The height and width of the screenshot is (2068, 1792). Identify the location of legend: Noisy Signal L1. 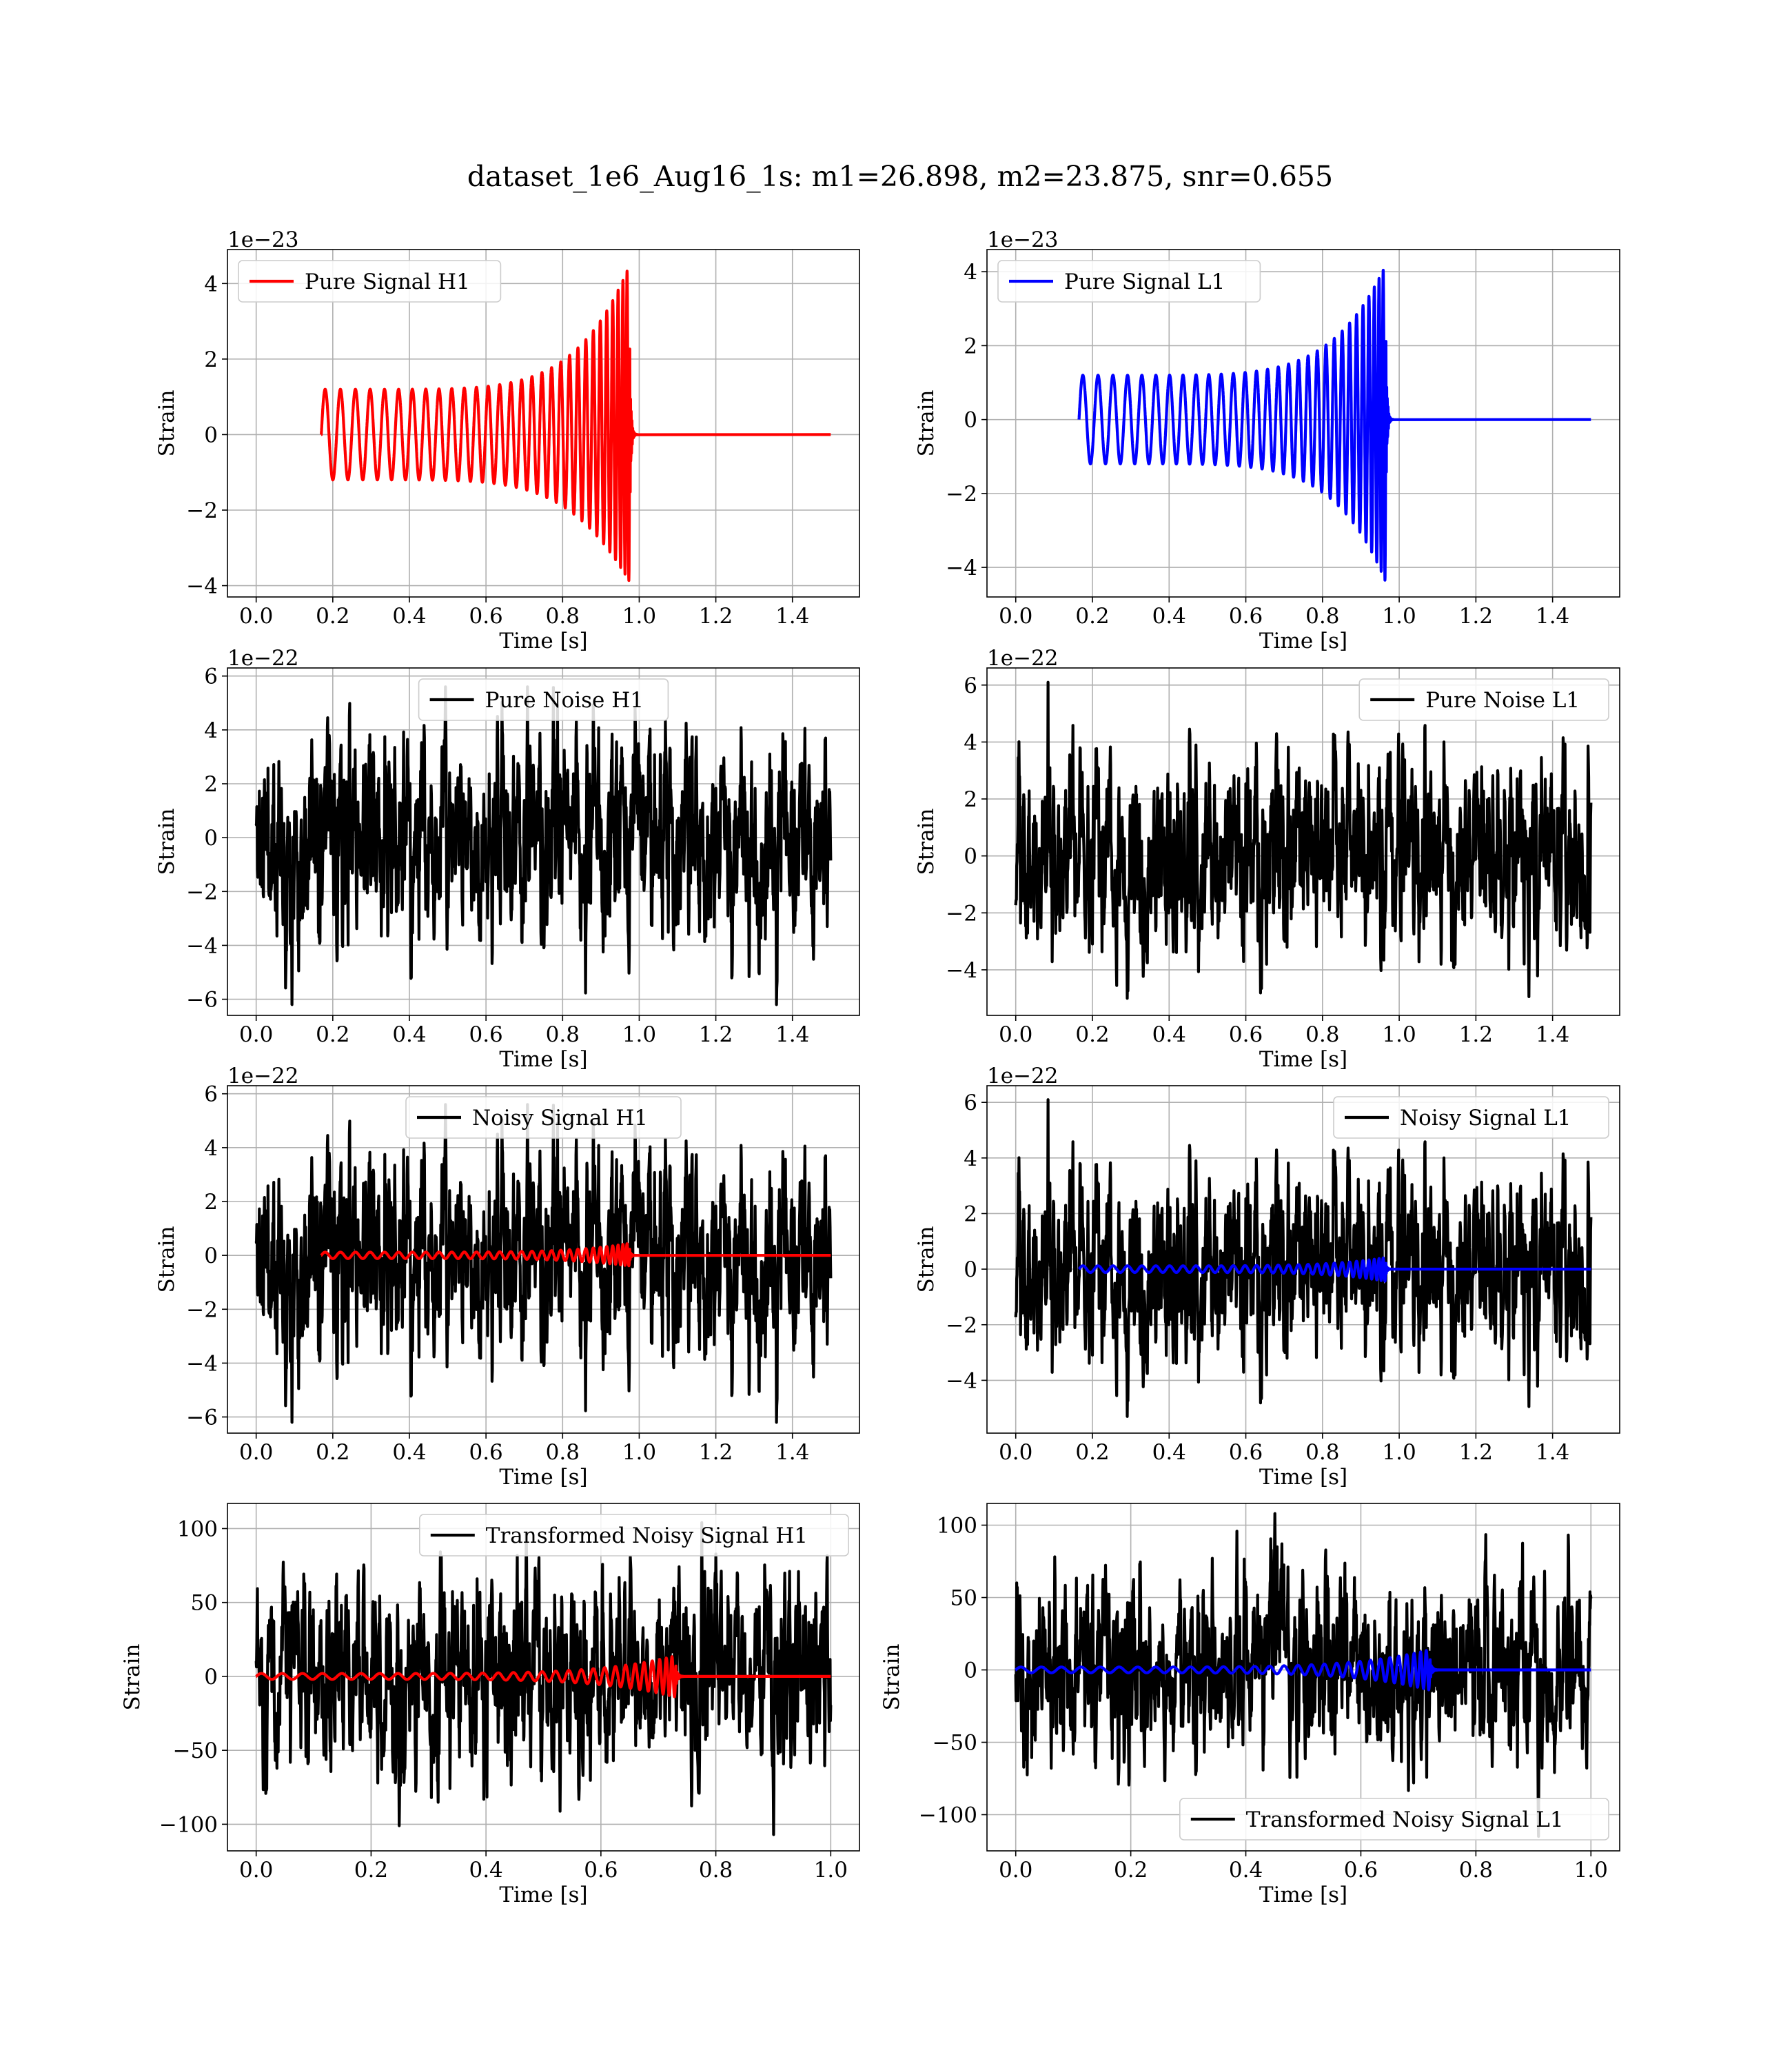
(1471, 1117).